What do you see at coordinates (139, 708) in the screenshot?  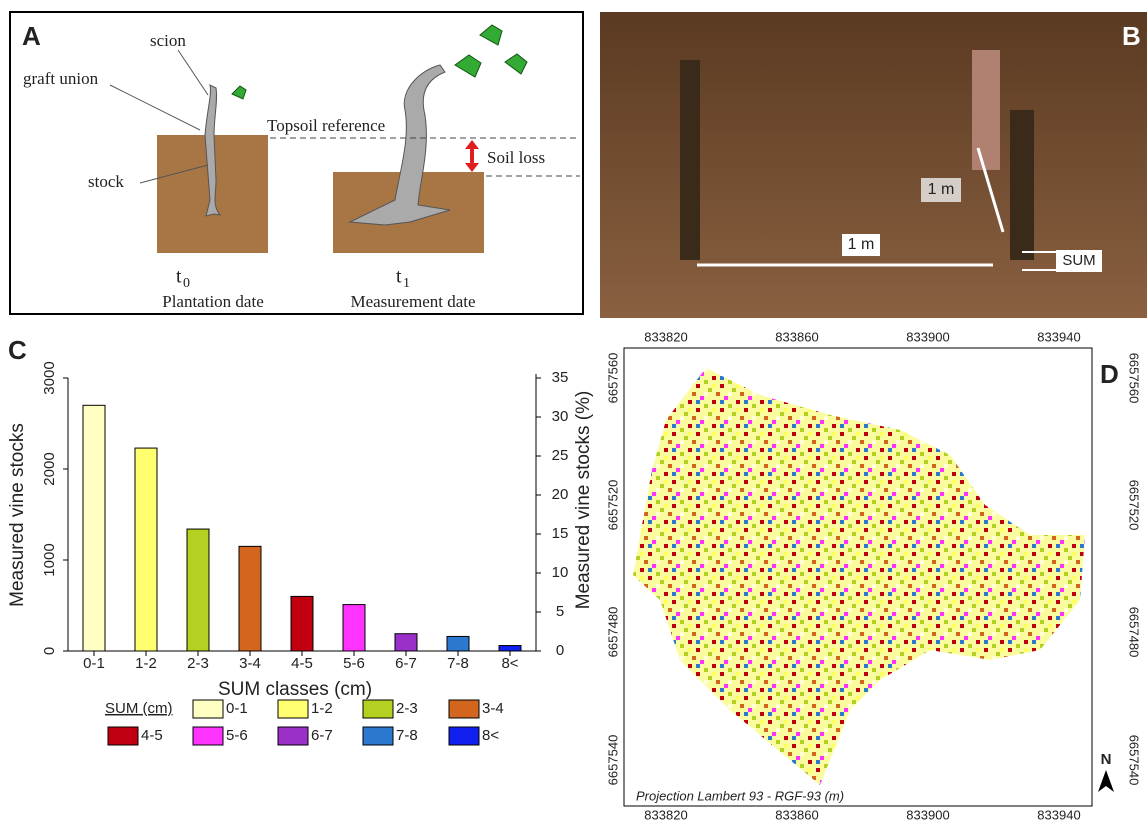 I see `legend-title: SUM (cm)` at bounding box center [139, 708].